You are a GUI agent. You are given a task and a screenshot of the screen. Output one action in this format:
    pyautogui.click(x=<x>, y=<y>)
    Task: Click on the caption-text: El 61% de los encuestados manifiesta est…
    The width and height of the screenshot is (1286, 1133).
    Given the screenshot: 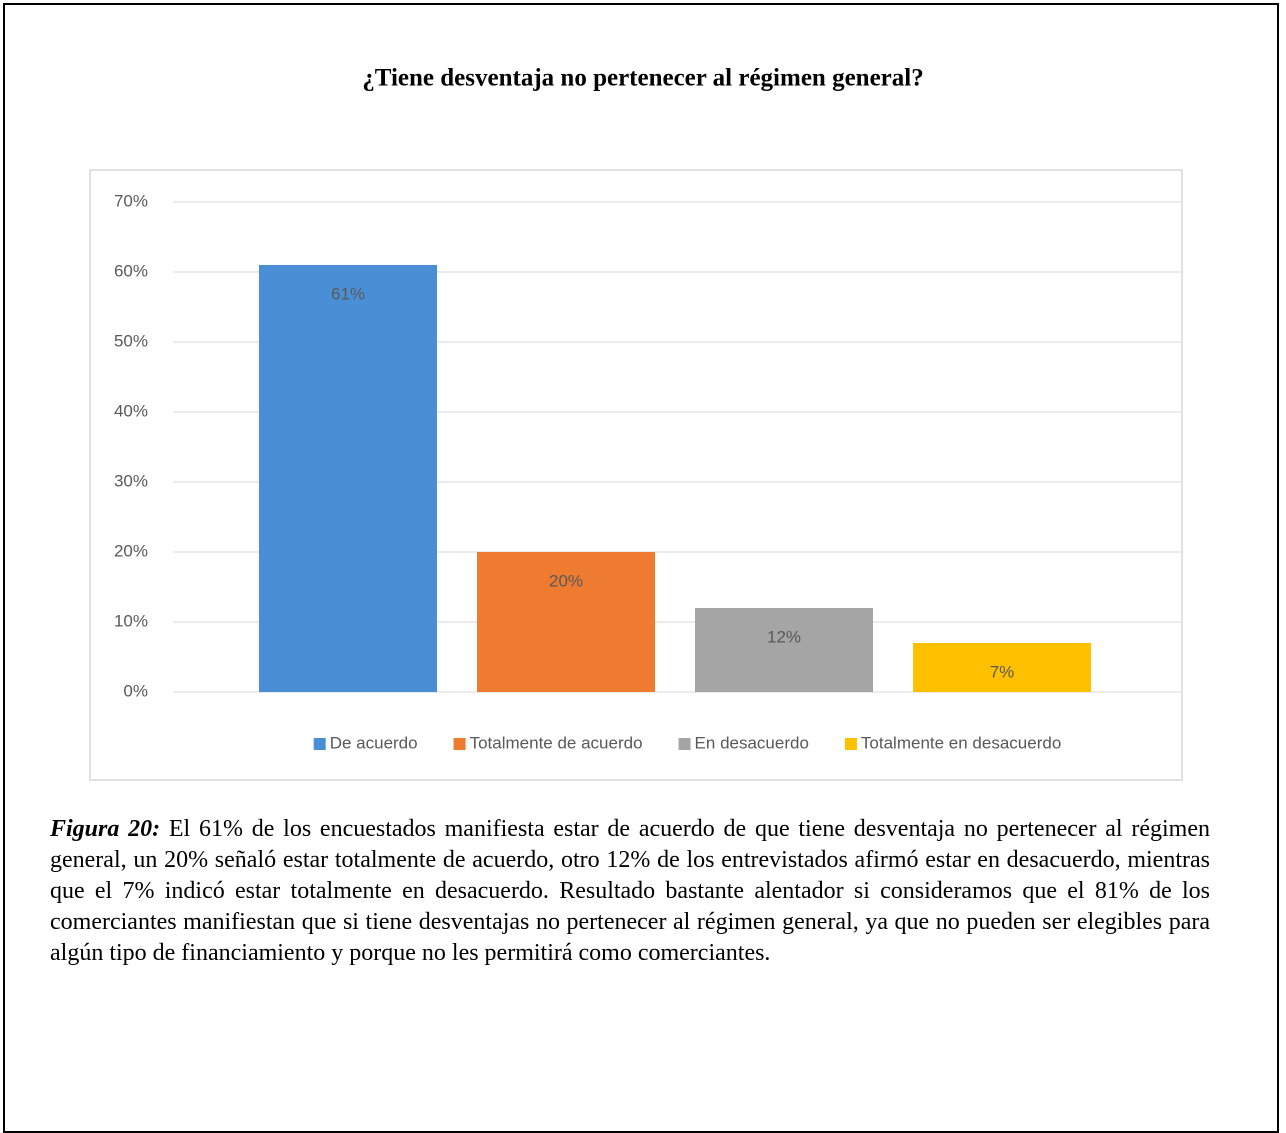 What is the action you would take?
    pyautogui.click(x=630, y=891)
    